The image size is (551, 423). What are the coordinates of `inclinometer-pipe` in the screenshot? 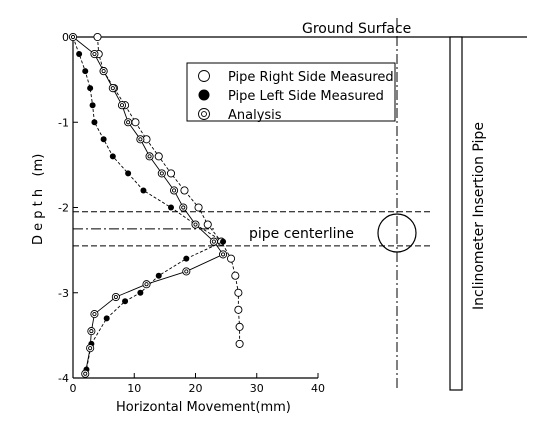 It's located at (456, 213).